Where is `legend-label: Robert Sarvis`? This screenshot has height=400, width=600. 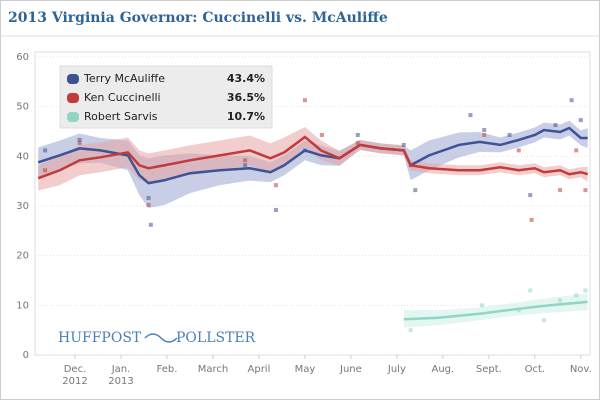 legend-label: Robert Sarvis is located at coordinates (121, 116).